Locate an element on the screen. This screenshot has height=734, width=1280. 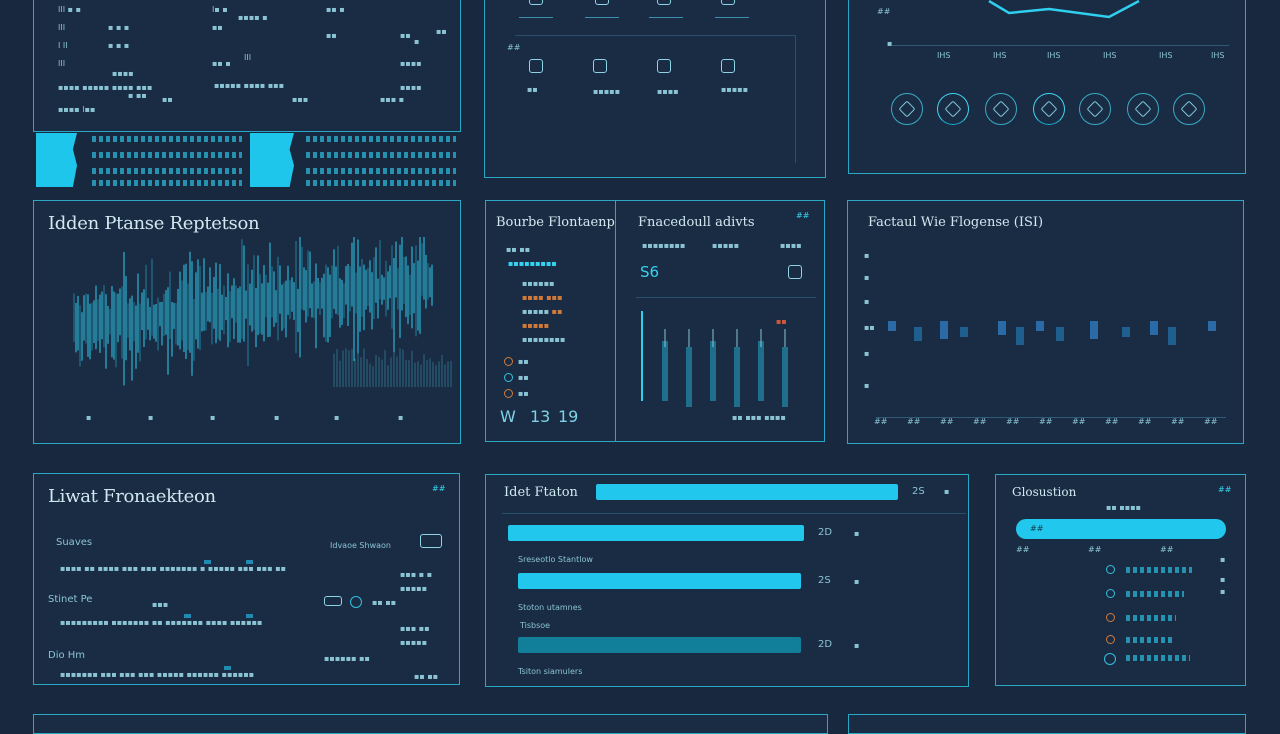
cell: III ▪ ▪ is located at coordinates (70, 9).